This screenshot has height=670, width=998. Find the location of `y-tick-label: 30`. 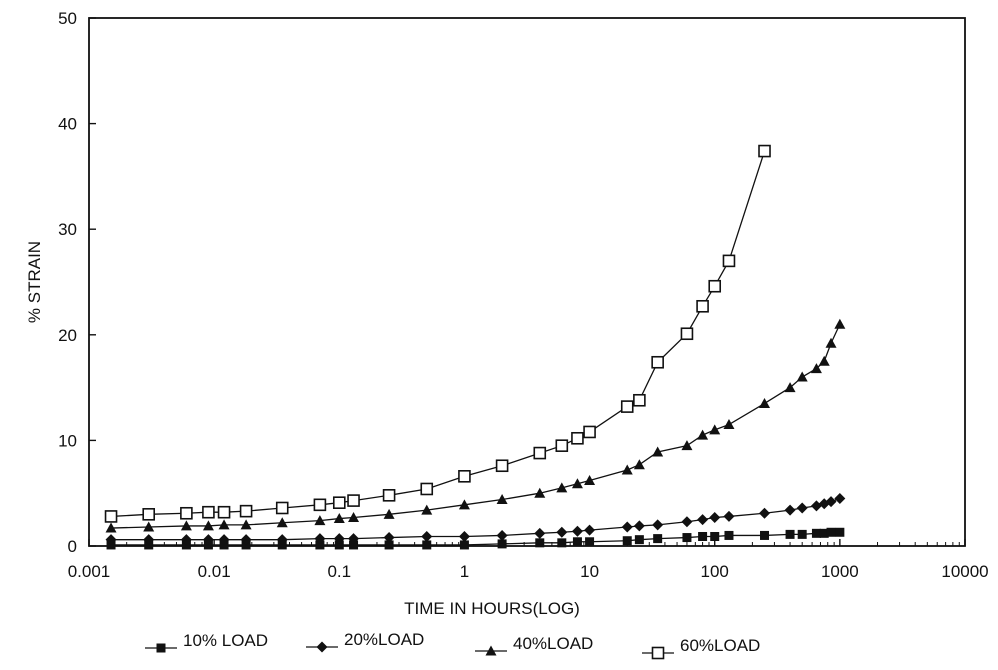

y-tick-label: 30 is located at coordinates (67, 229).